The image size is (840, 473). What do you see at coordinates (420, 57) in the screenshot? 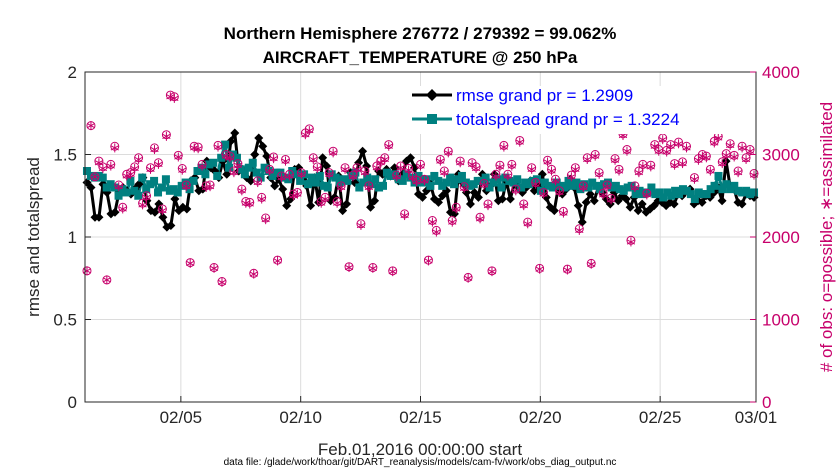
I see `chart-title-line2: AIRCRAFT_TEMPERATURE @ 250 hPa` at bounding box center [420, 57].